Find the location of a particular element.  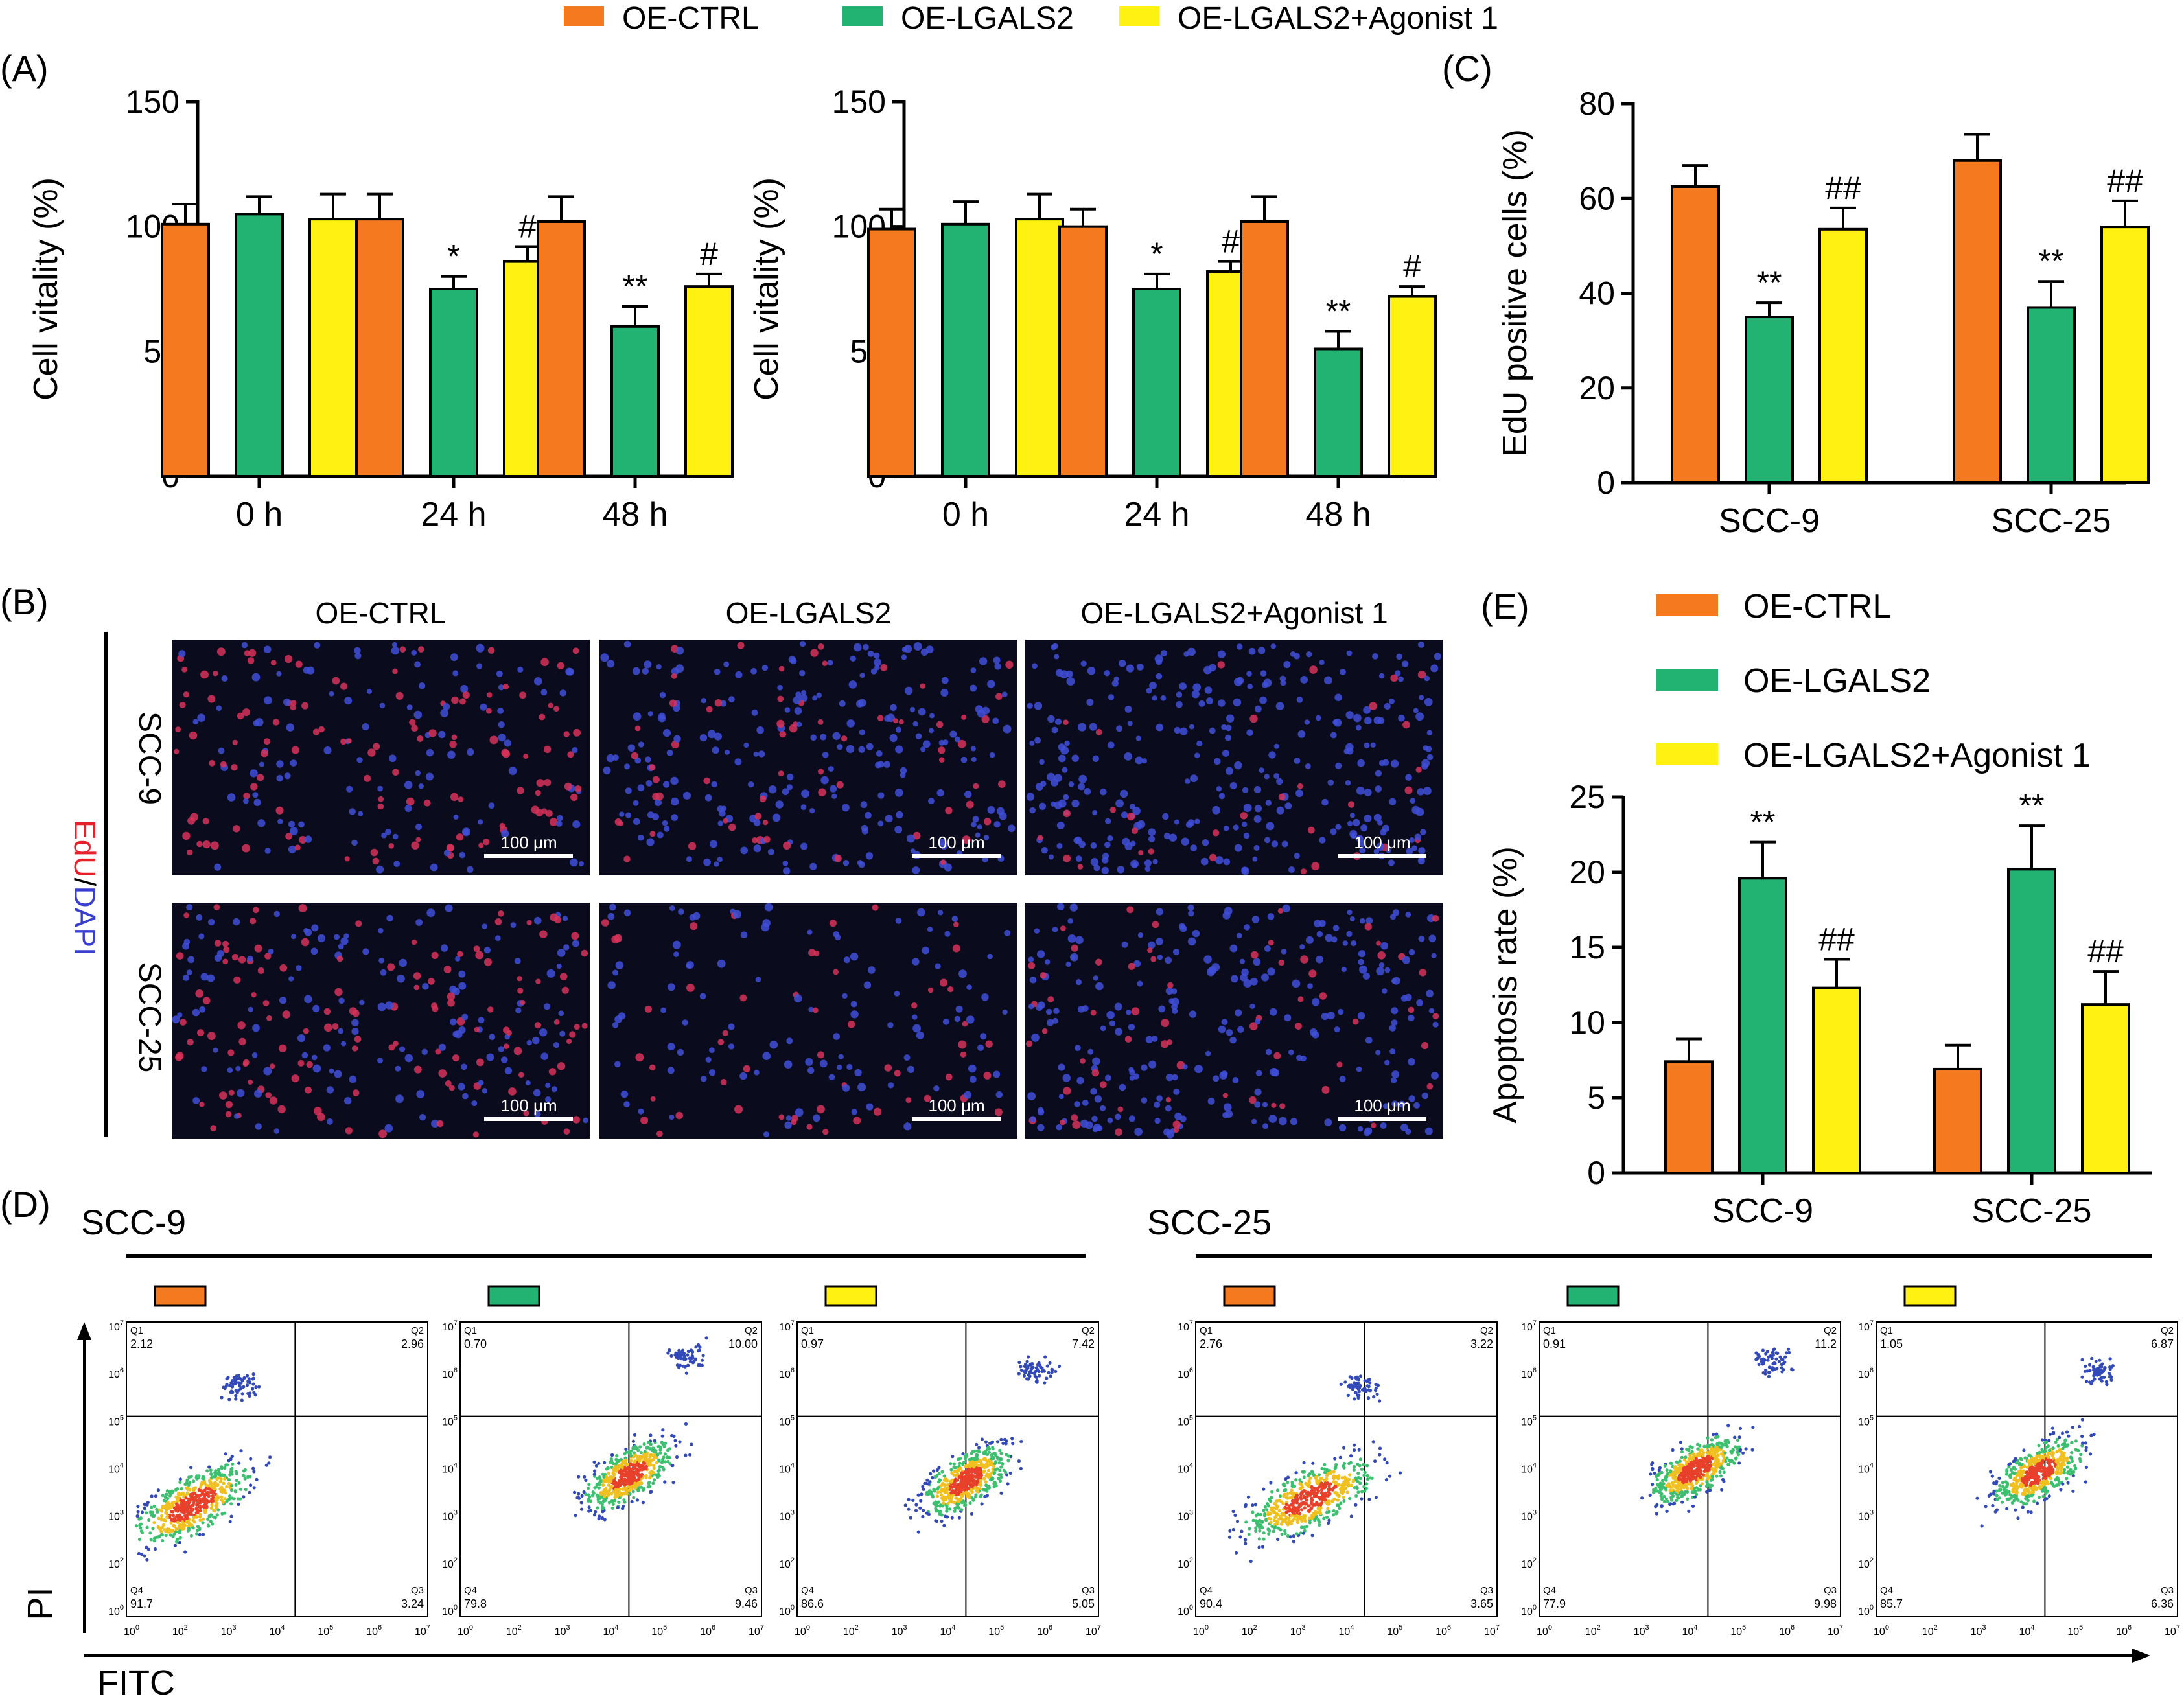

scale-bar-label: 100 μm is located at coordinates (1382, 842).